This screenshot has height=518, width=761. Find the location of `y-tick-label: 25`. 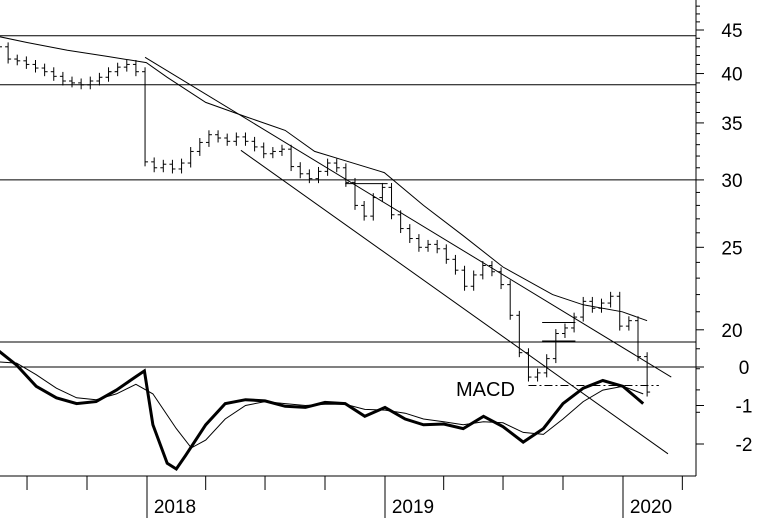

y-tick-label: 25 is located at coordinates (731, 248).